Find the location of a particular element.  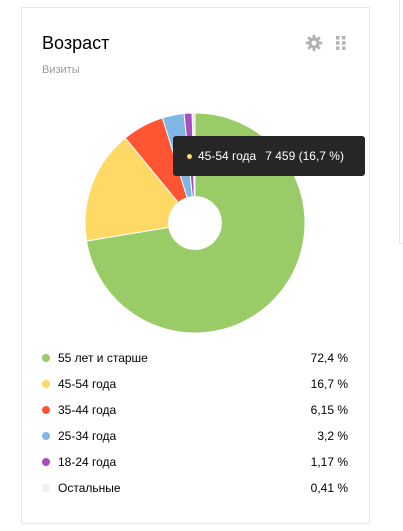

legend-label: 35-44 года is located at coordinates (87, 410).